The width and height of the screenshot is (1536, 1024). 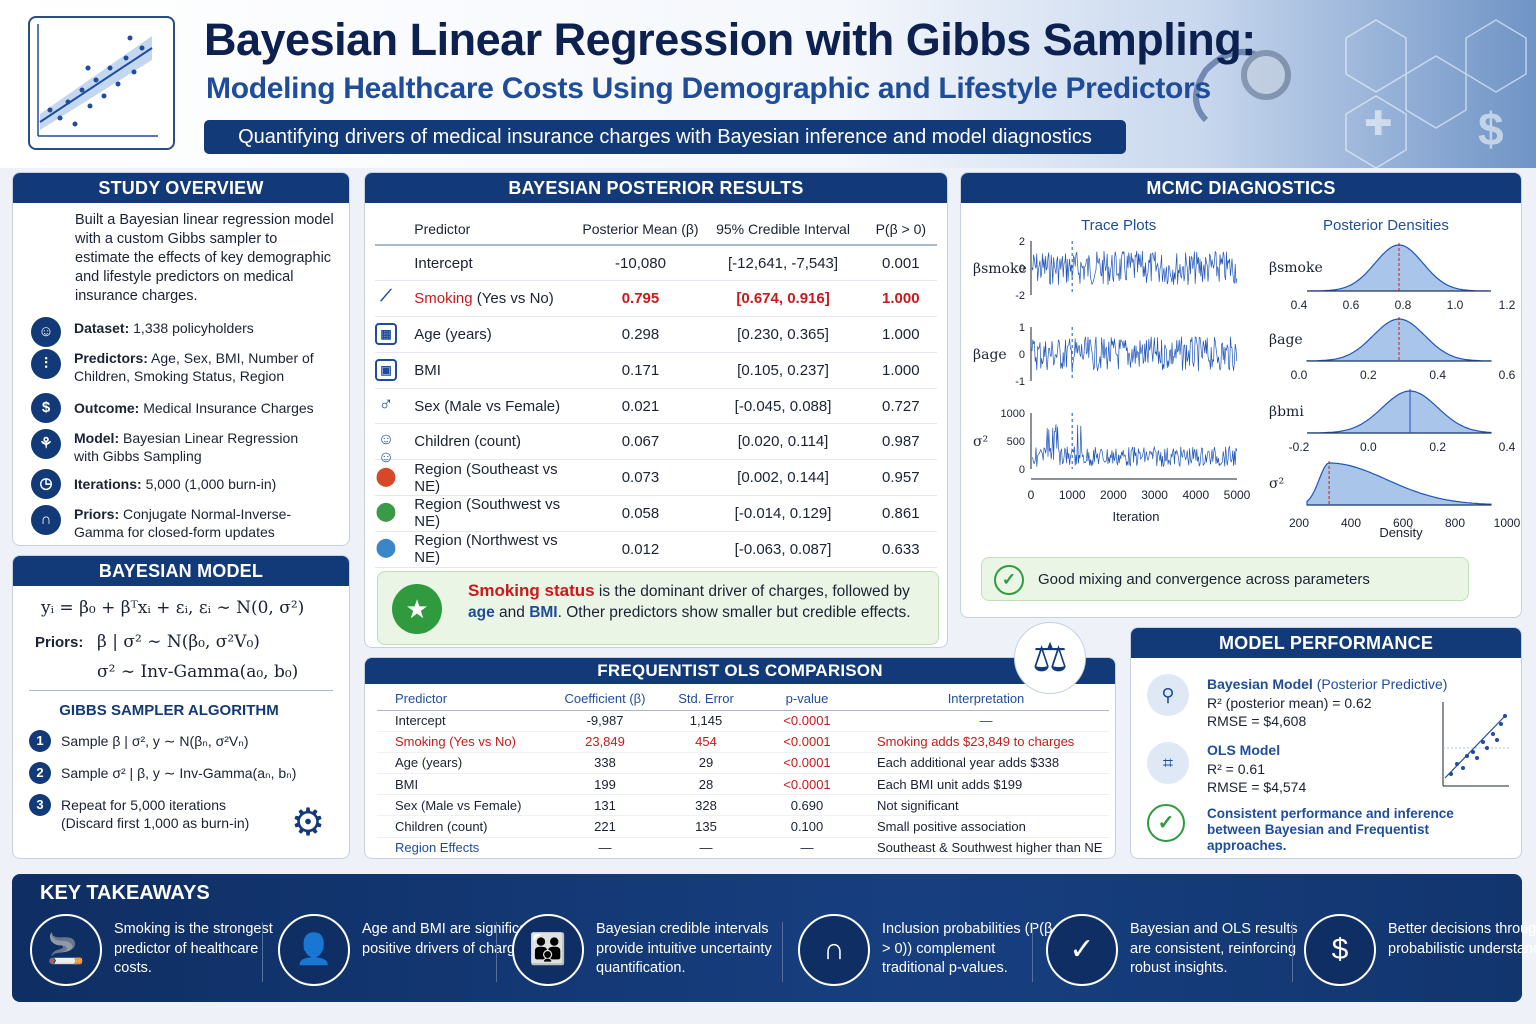 I want to click on trace-plots-title: Trace Plots, so click(x=1119, y=225).